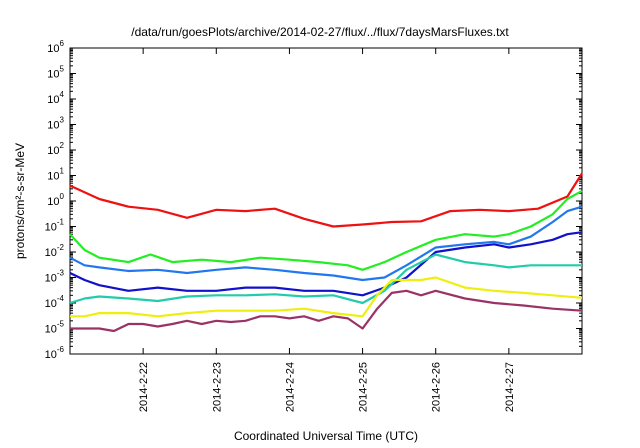 This screenshot has height=448, width=640. I want to click on x-tick-label: 2014-2-23, so click(217, 387).